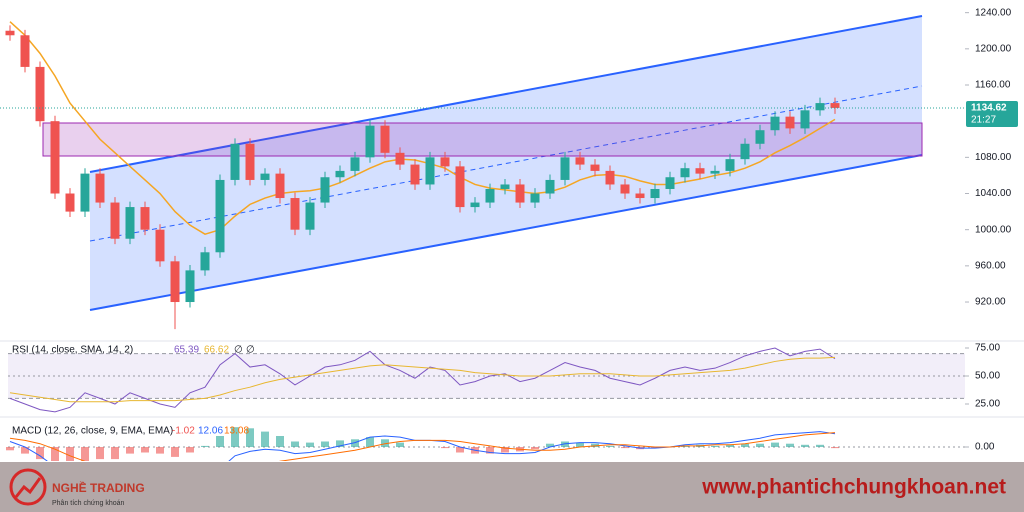 The height and width of the screenshot is (512, 1024). Describe the element at coordinates (210, 431) in the screenshot. I see `macd-value: 12.06` at that location.